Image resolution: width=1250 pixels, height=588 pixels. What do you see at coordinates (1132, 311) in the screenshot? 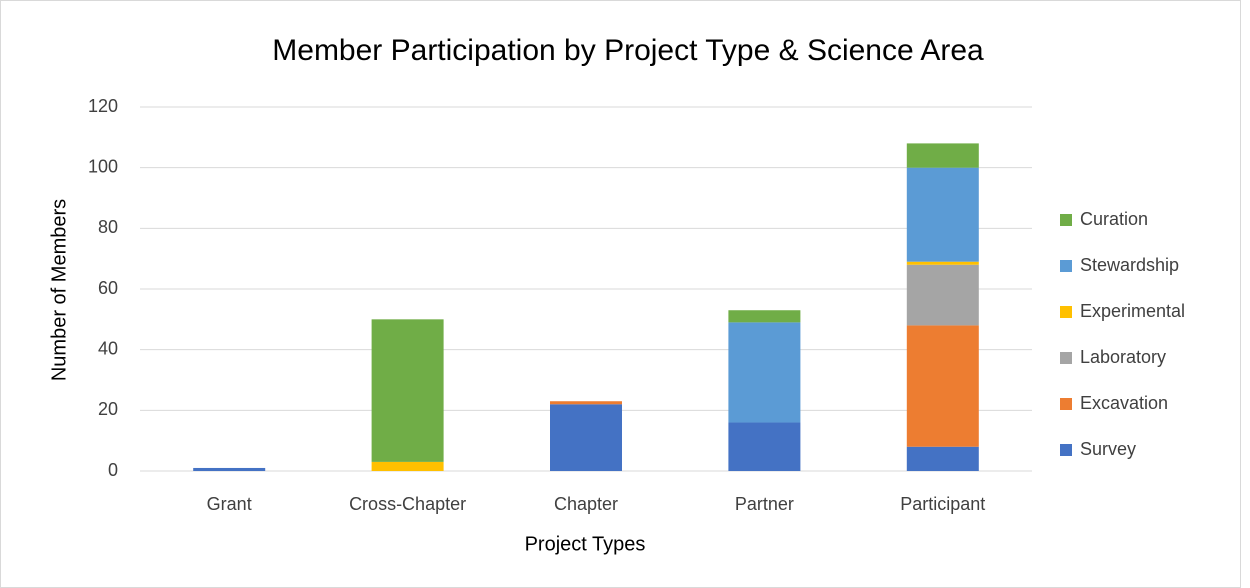
I see `legend-label: Experimental` at bounding box center [1132, 311].